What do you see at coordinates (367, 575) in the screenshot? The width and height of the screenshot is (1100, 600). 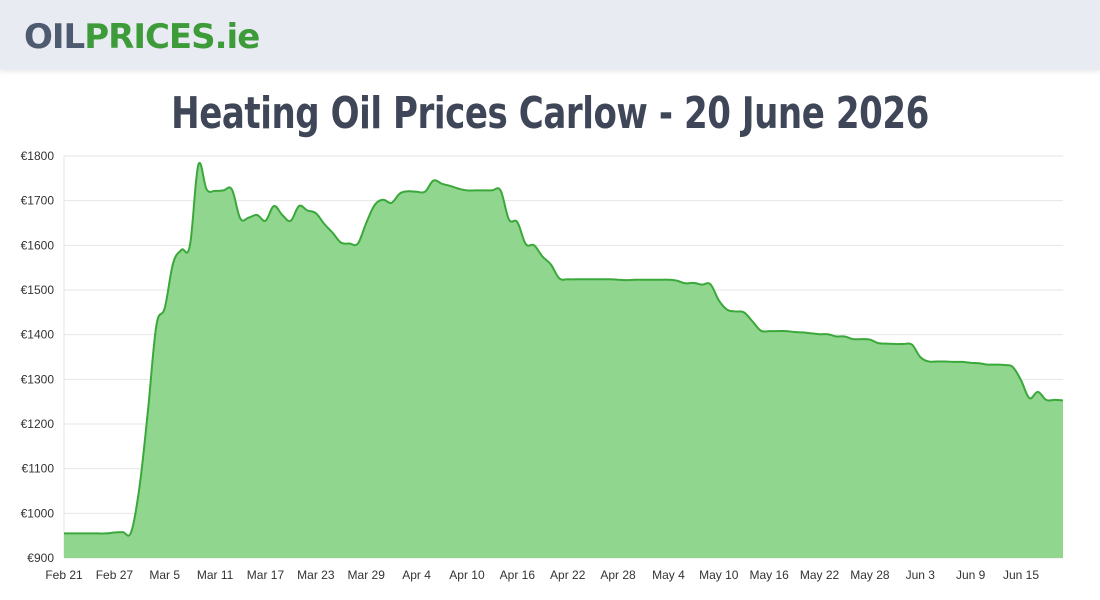 I see `x-tick-label: Mar 29` at bounding box center [367, 575].